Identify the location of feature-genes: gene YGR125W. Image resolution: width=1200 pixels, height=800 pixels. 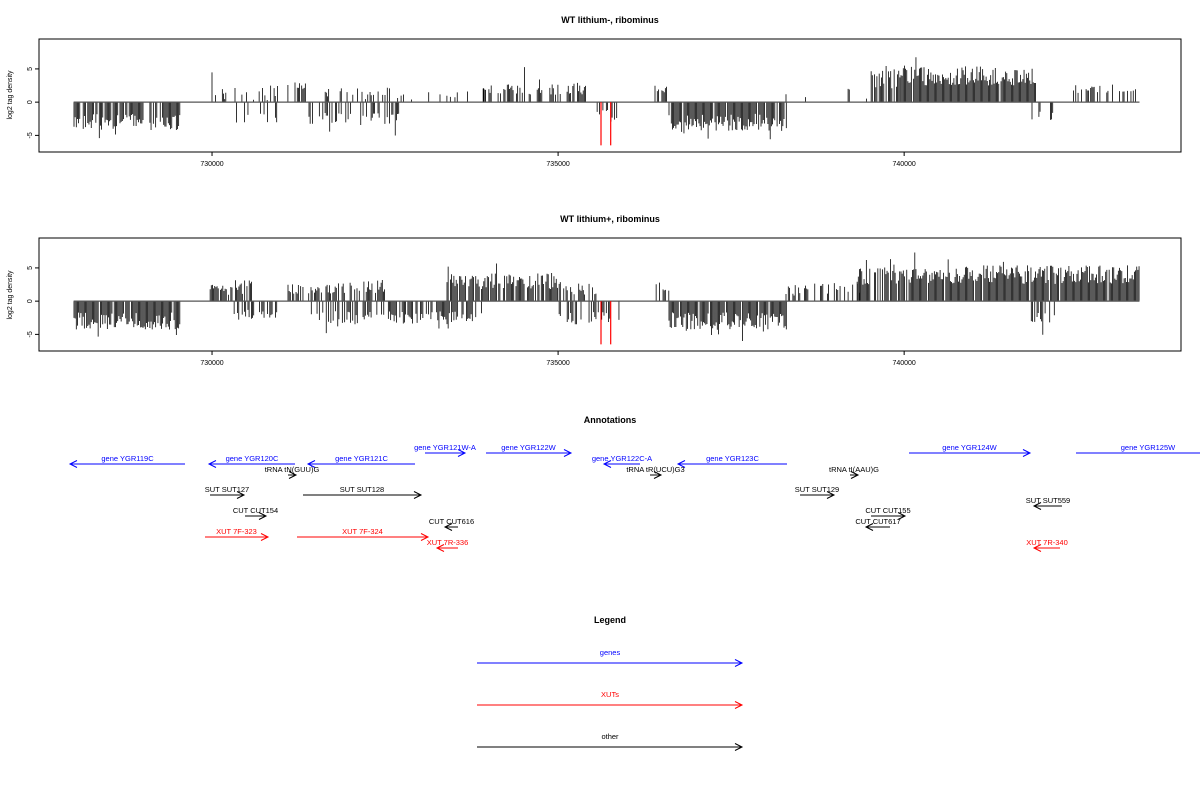
(1138, 448).